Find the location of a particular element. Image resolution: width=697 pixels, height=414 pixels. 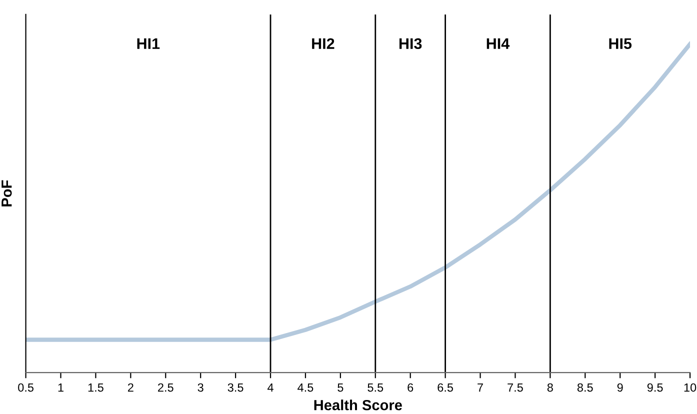

x-tick-label: 6 is located at coordinates (411, 387).